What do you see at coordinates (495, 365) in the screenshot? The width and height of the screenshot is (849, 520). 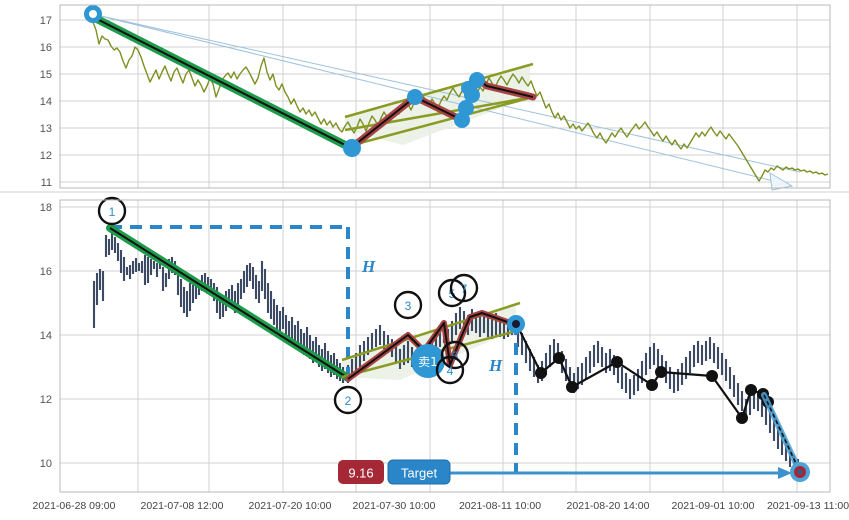 I see `height-label-lower: H` at bounding box center [495, 365].